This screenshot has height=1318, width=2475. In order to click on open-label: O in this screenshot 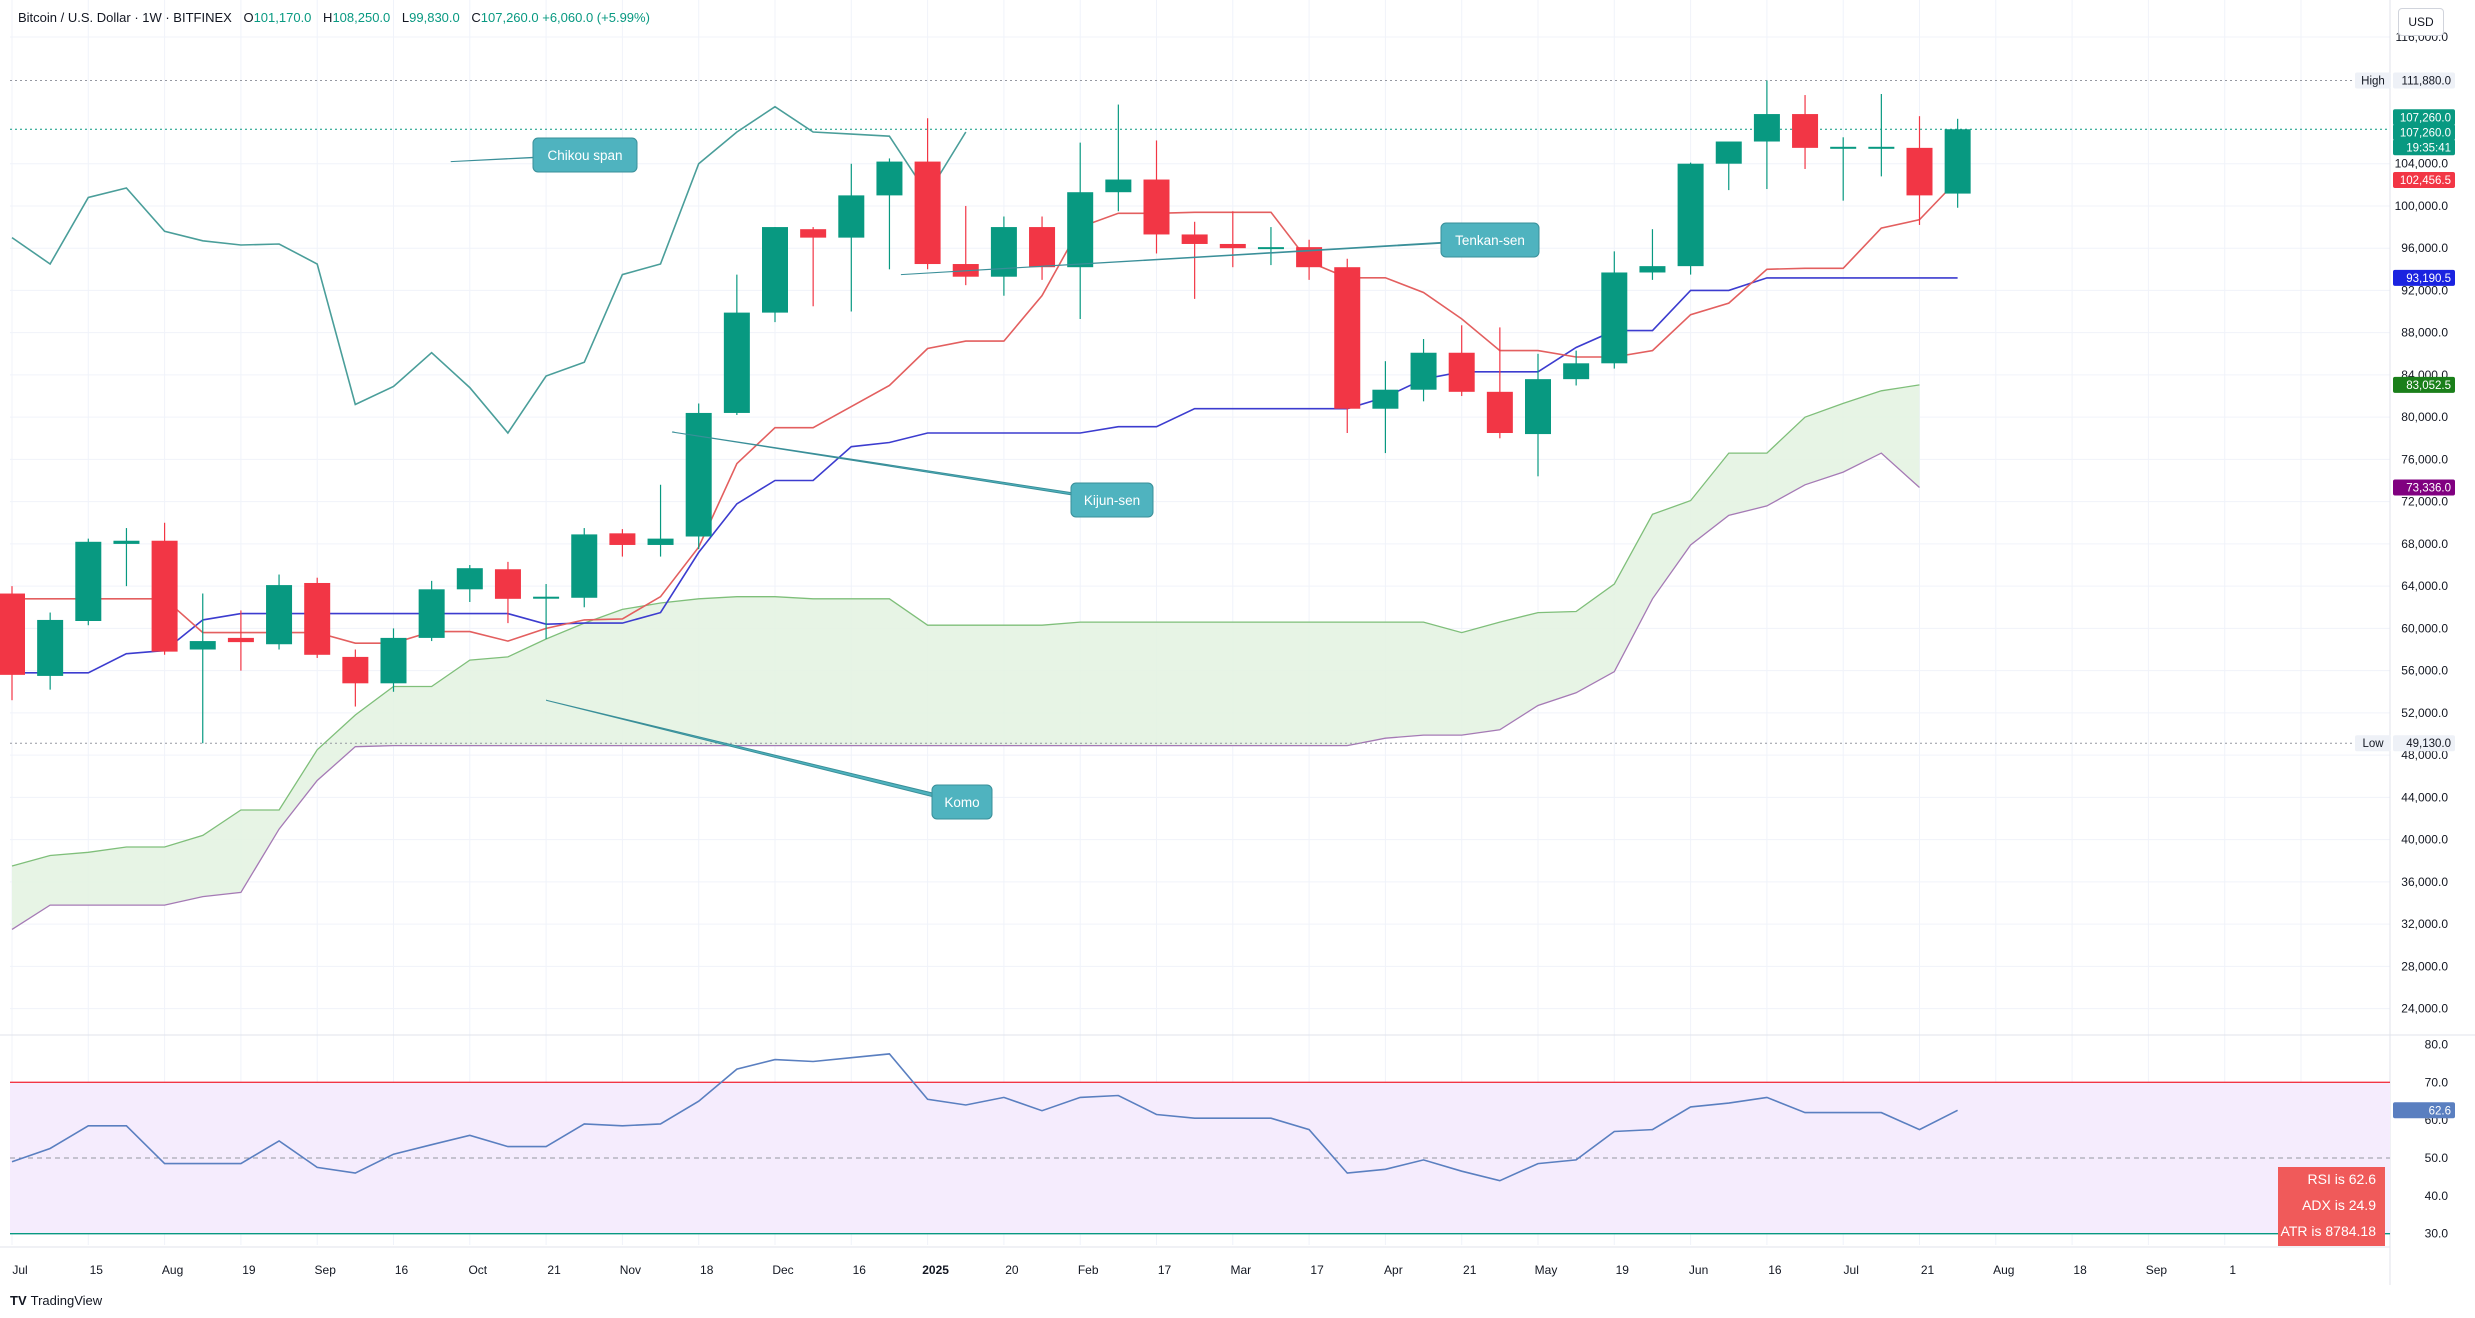, I will do `click(248, 17)`.